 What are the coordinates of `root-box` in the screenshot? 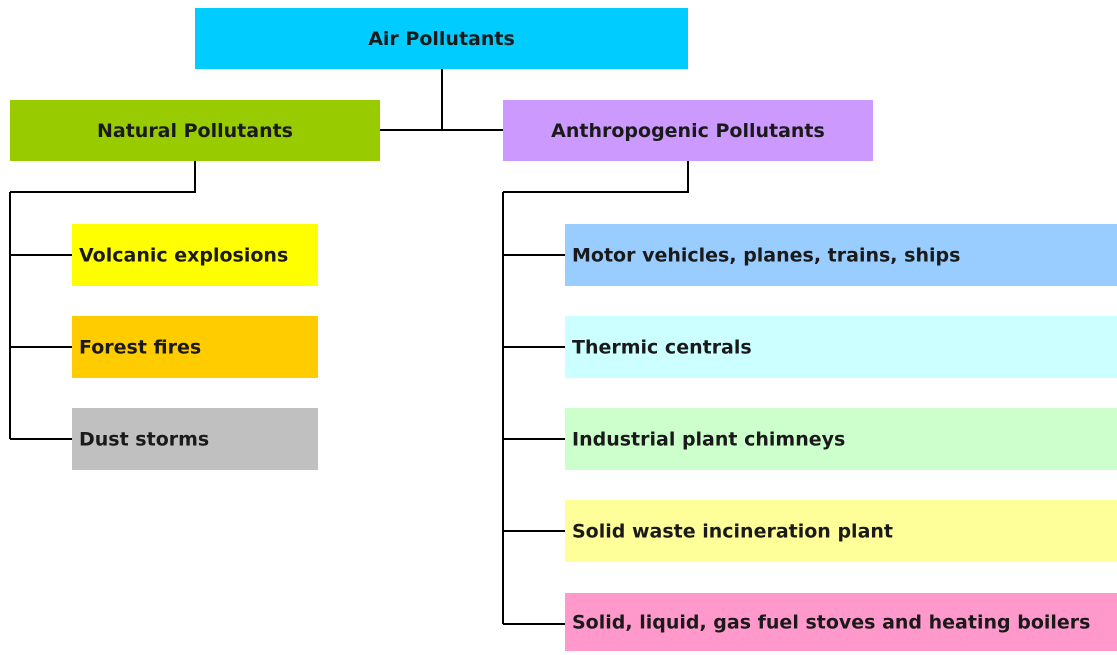 It's located at (441, 38).